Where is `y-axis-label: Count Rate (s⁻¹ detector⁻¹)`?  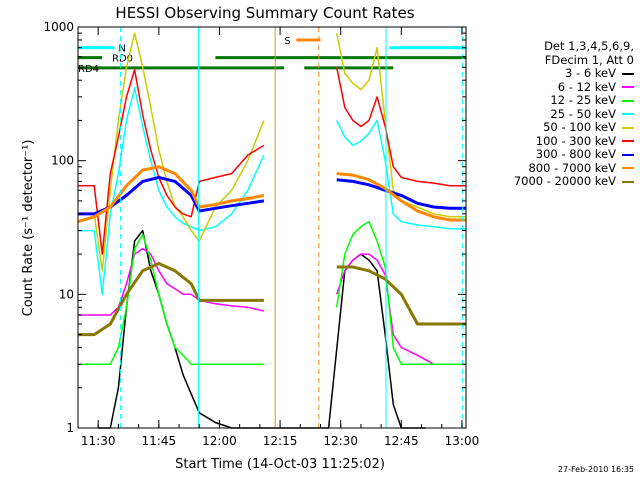 y-axis-label: Count Rate (s⁻¹ detector⁻¹) is located at coordinates (28, 228).